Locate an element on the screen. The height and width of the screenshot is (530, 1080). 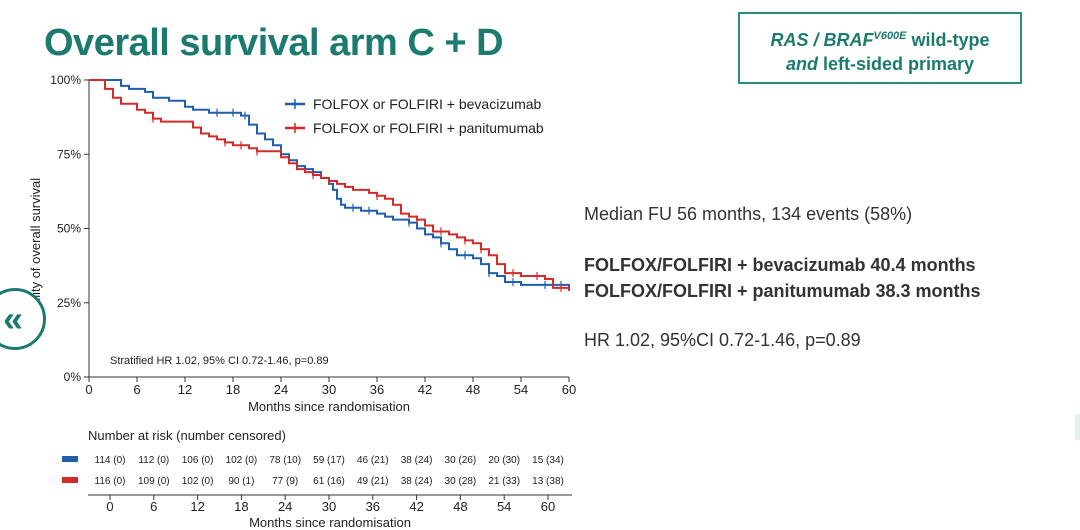
y-tick-label: 25% is located at coordinates (69, 303).